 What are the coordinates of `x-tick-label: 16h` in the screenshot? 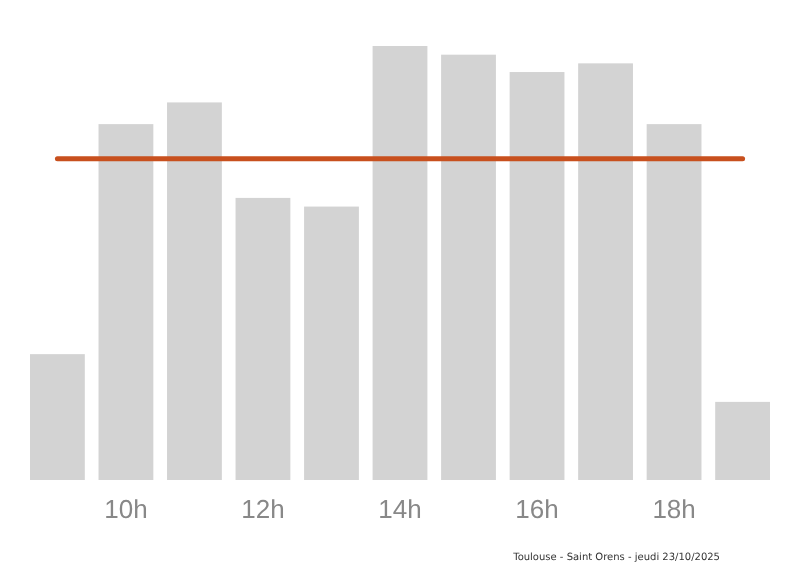 It's located at (537, 509).